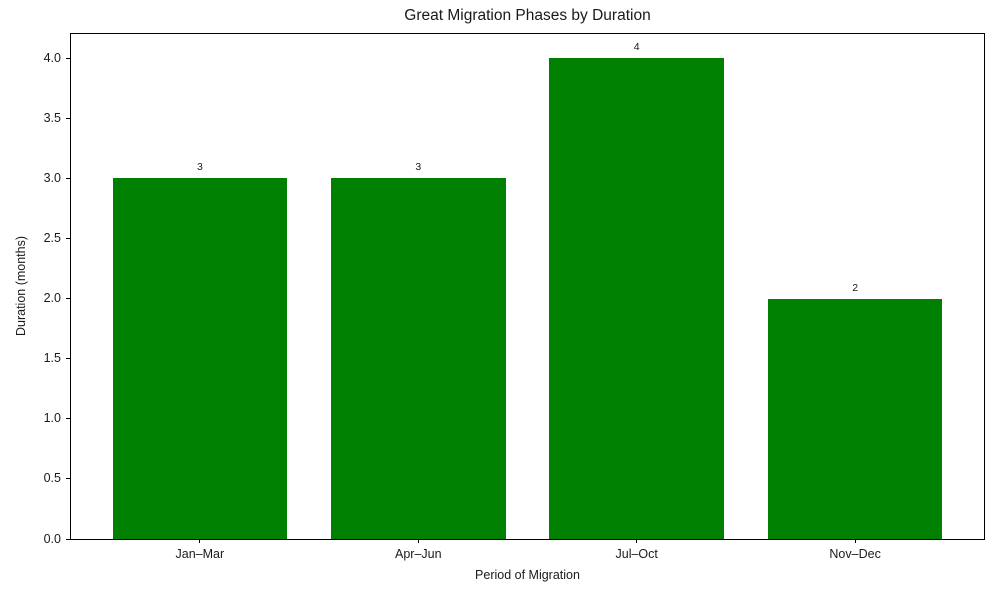 The height and width of the screenshot is (600, 1000). What do you see at coordinates (200, 554) in the screenshot?
I see `x-tick-label: Jan–Mar` at bounding box center [200, 554].